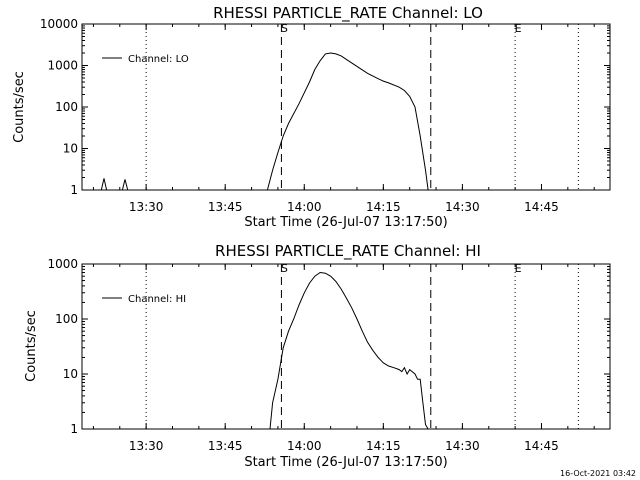 This screenshot has height=480, width=640. Describe the element at coordinates (518, 28) in the screenshot. I see `lo-marker-label-E: E` at that location.